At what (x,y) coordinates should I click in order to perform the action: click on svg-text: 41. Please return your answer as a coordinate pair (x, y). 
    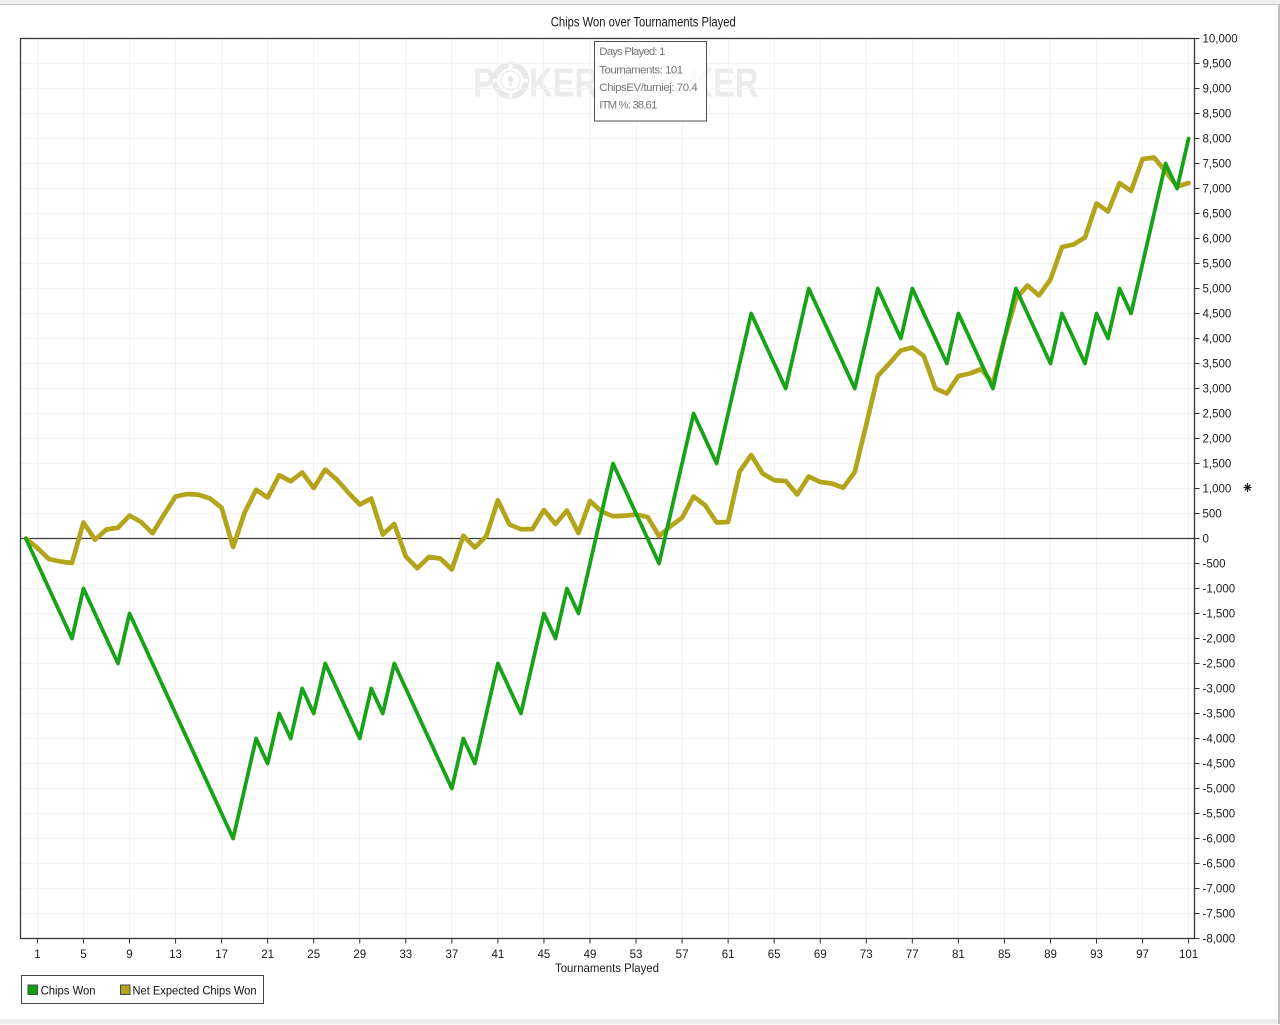
    Looking at the image, I should click on (497, 955).